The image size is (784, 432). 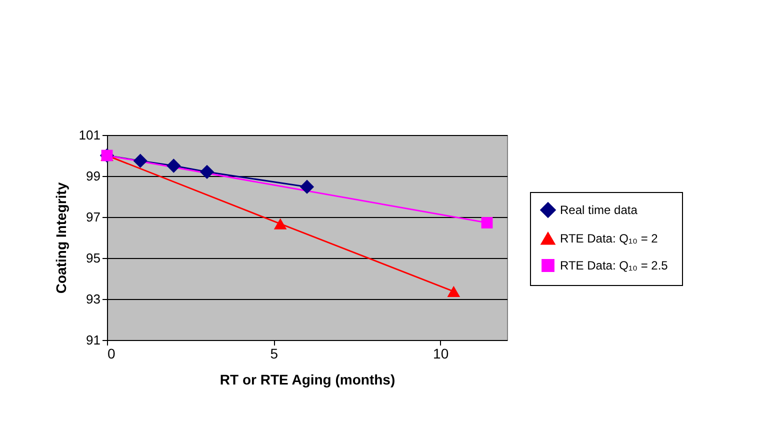 I want to click on x-axis-title: RT or RTE Aging (months), so click(x=308, y=380).